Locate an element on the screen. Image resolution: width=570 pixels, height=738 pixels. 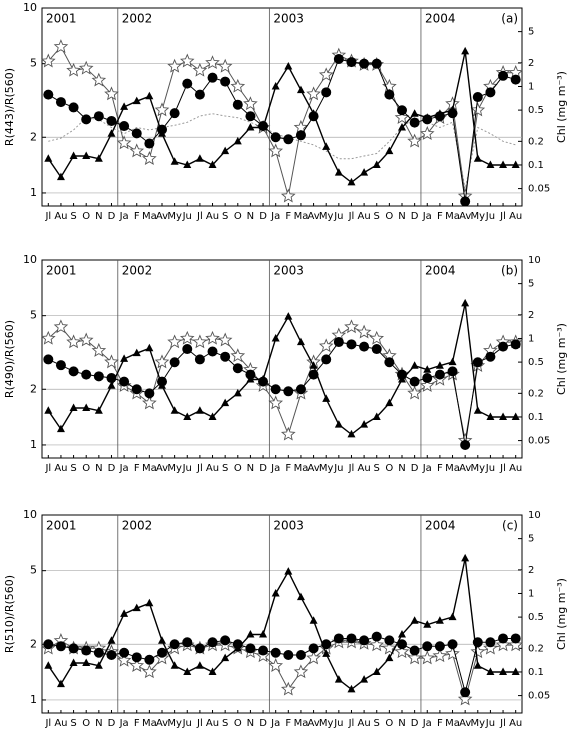
y-tick-label: 5 is located at coordinates (33, 63).